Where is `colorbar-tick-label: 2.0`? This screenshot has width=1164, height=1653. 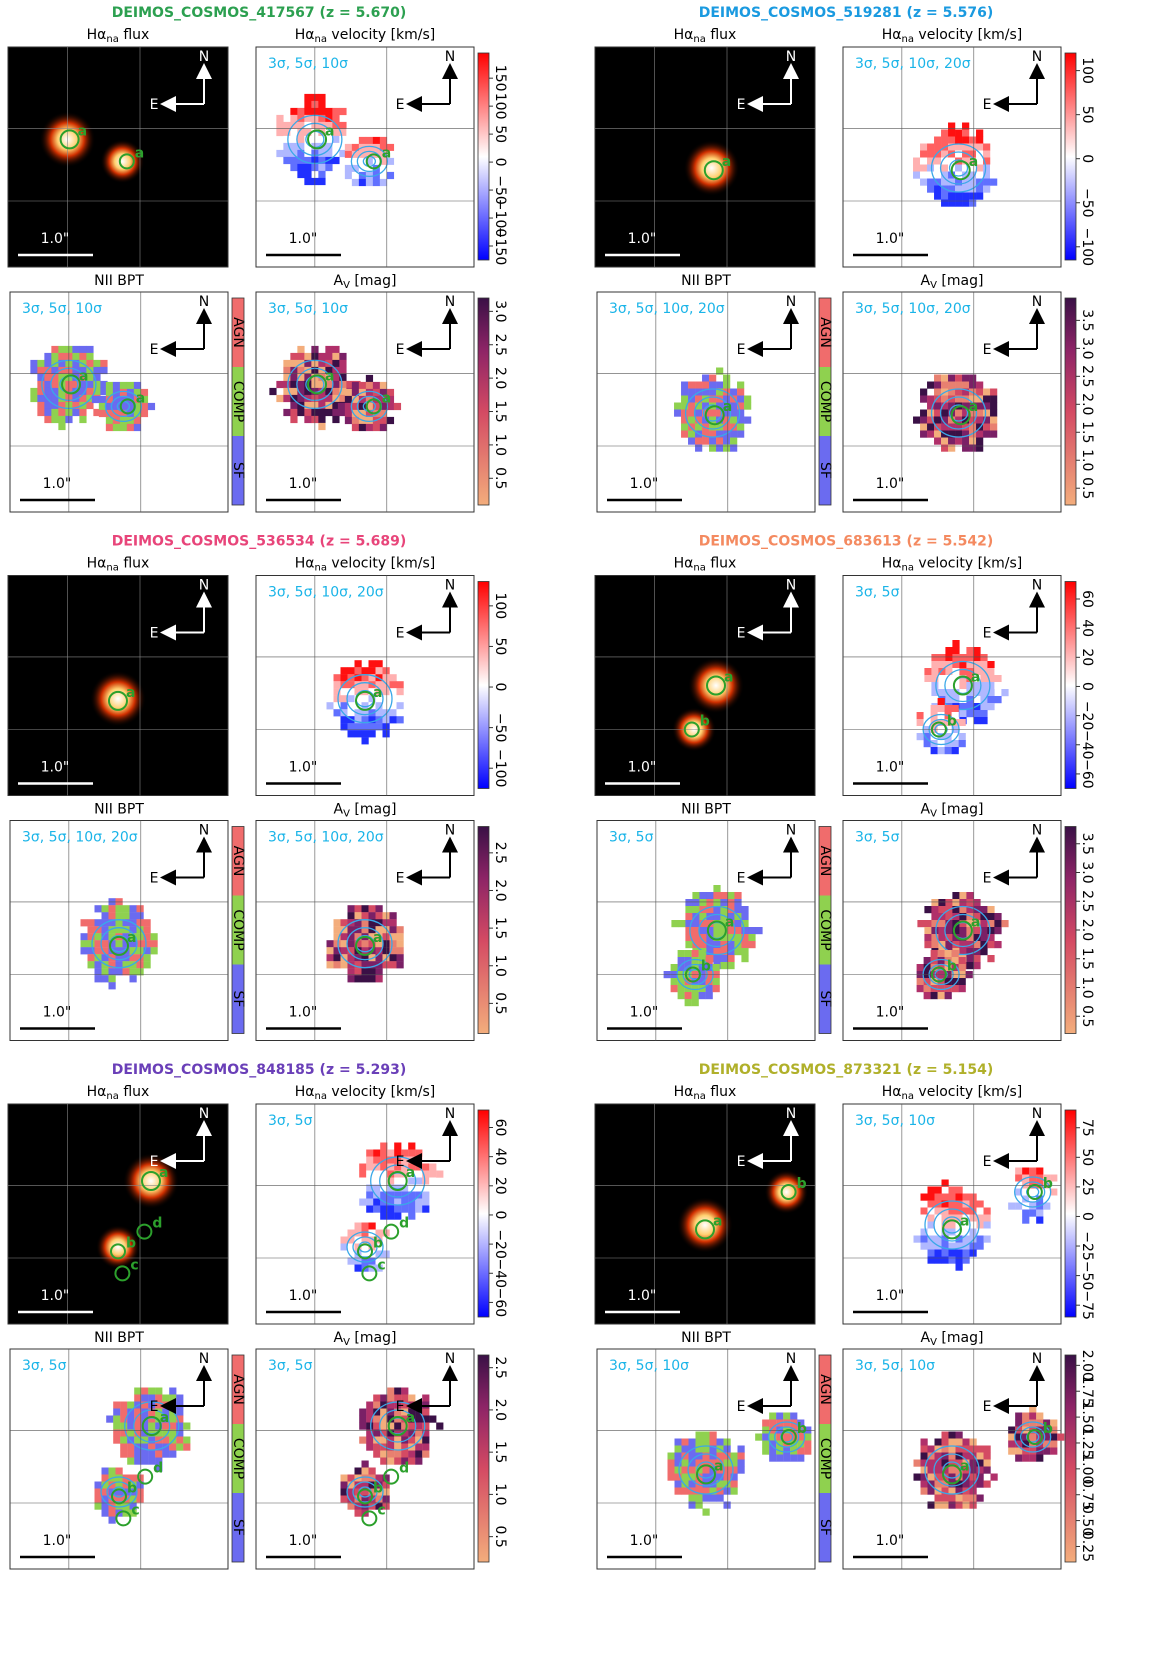 colorbar-tick-label: 2.0 is located at coordinates (500, 1410).